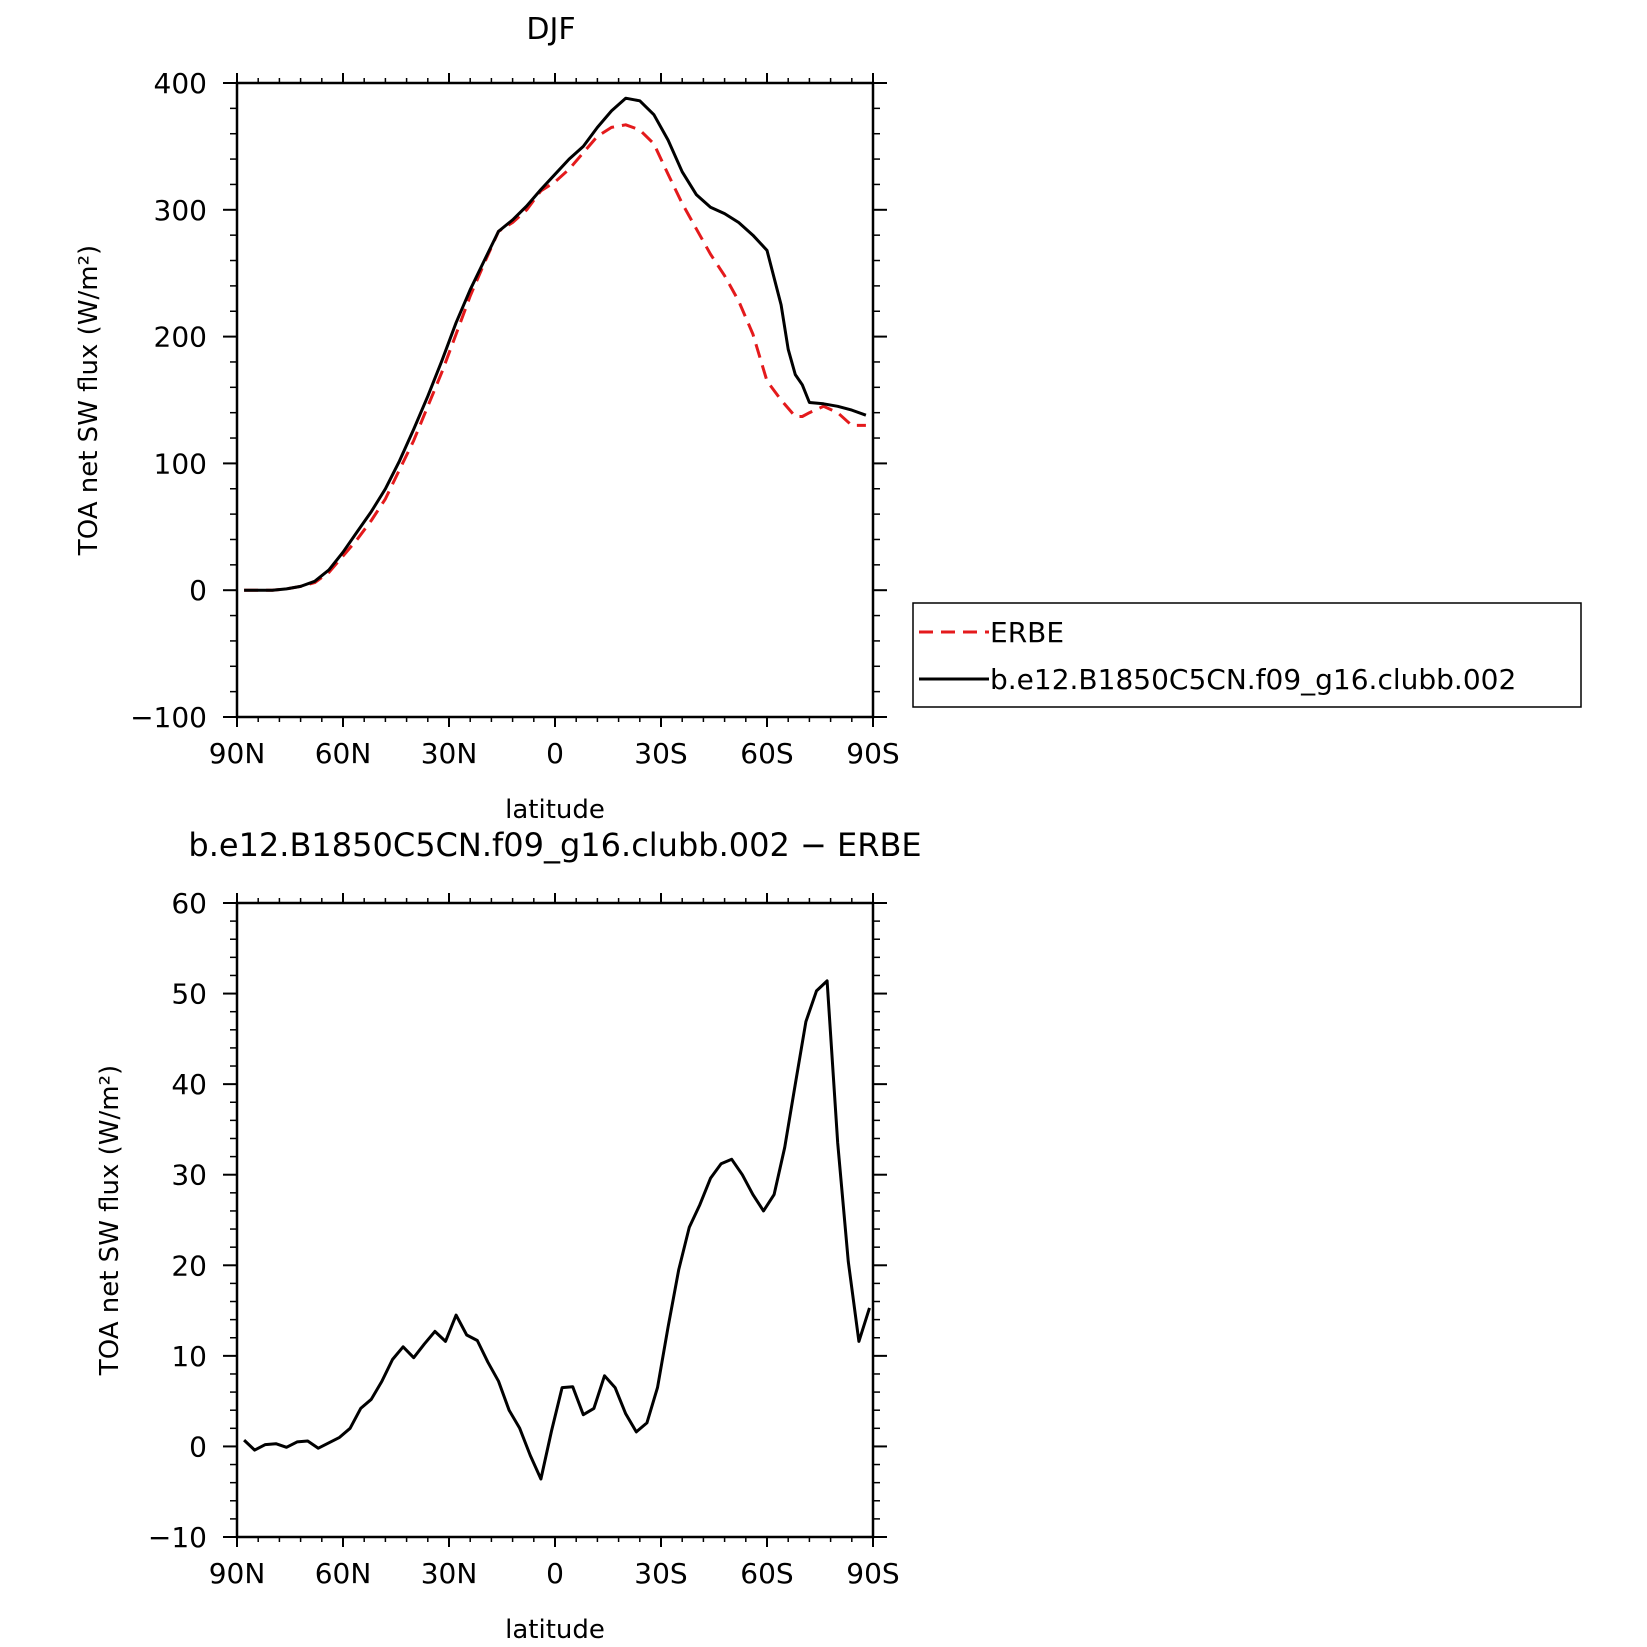 The image size is (1647, 1647). I want to click on top-series-lines, so click(555, 344).